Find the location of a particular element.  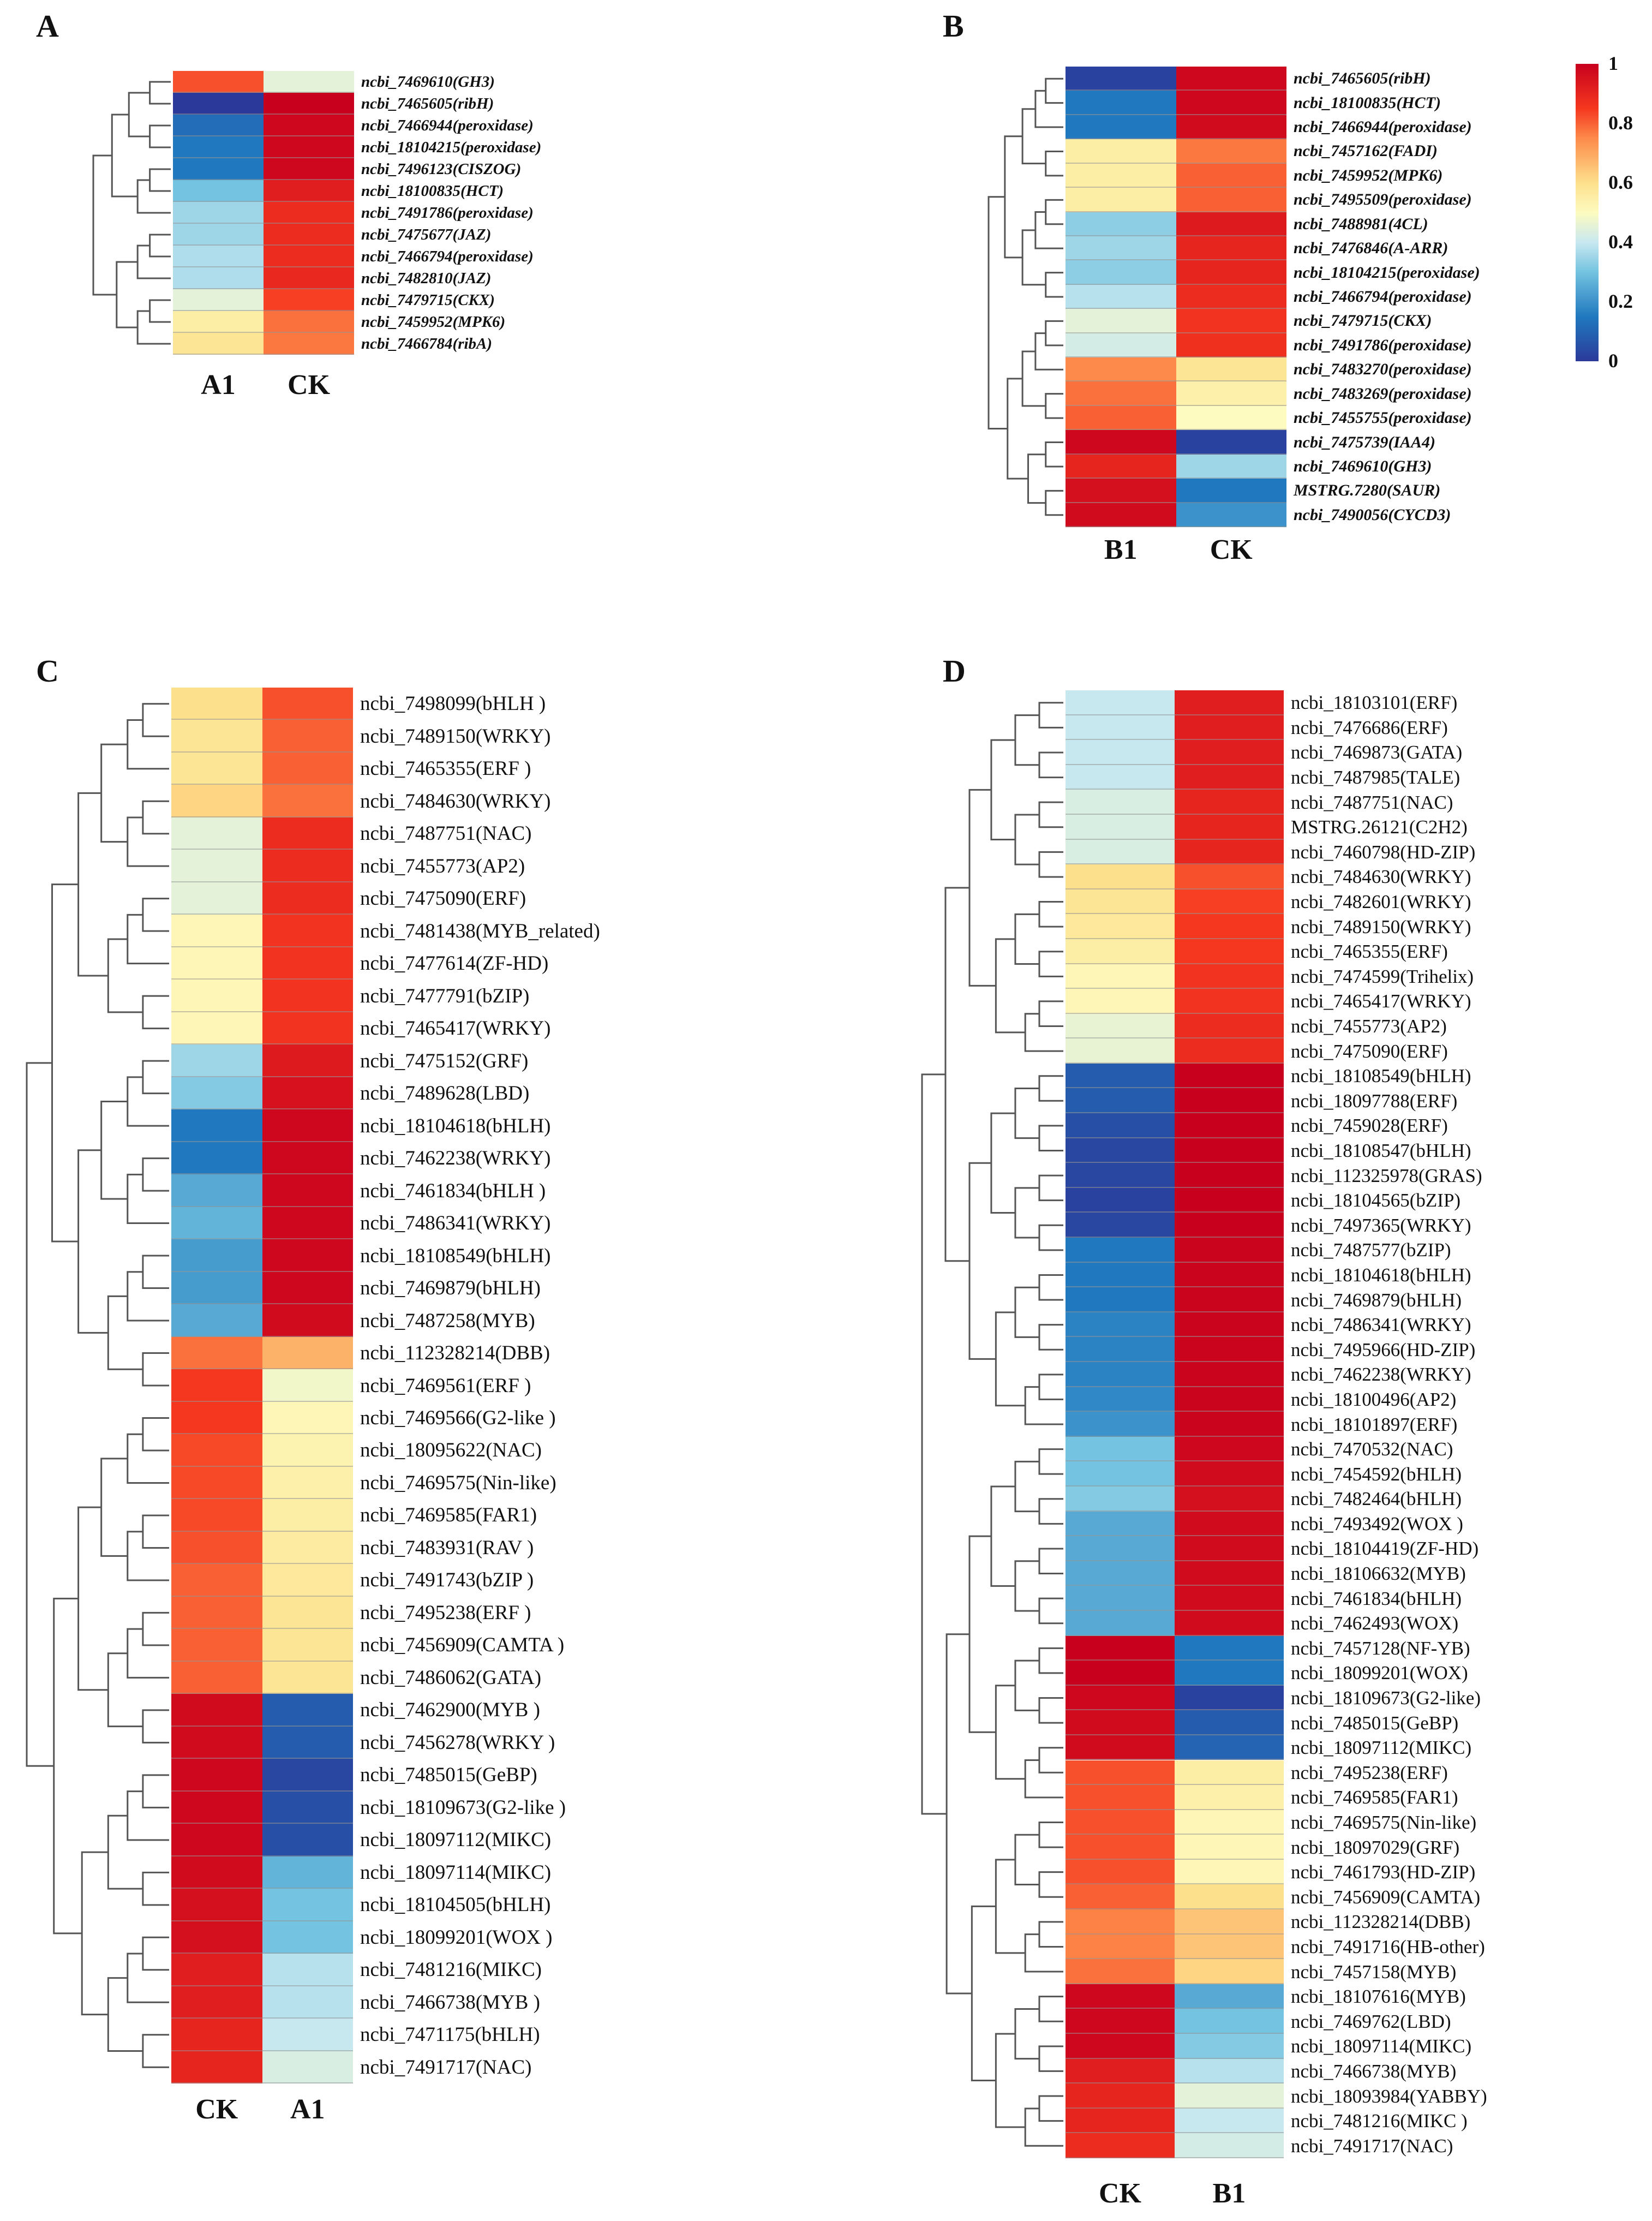

row-label: ncbi_7475677(JAZ) is located at coordinates (426, 234).